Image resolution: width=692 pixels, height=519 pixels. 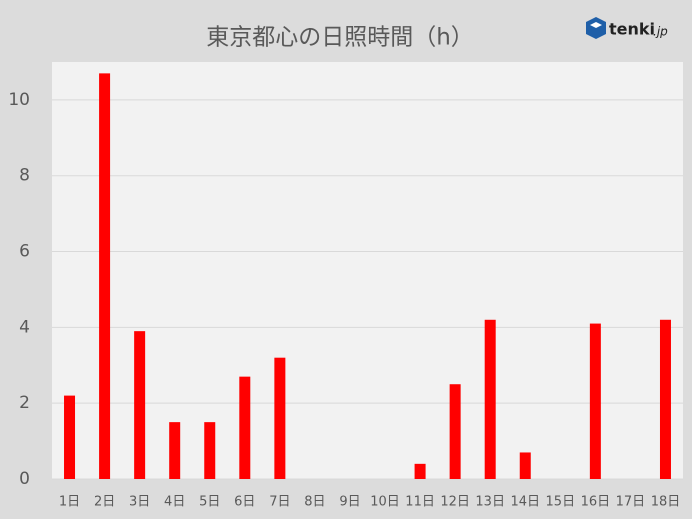 I want to click on x-tick-label: 6日, so click(x=244, y=502).